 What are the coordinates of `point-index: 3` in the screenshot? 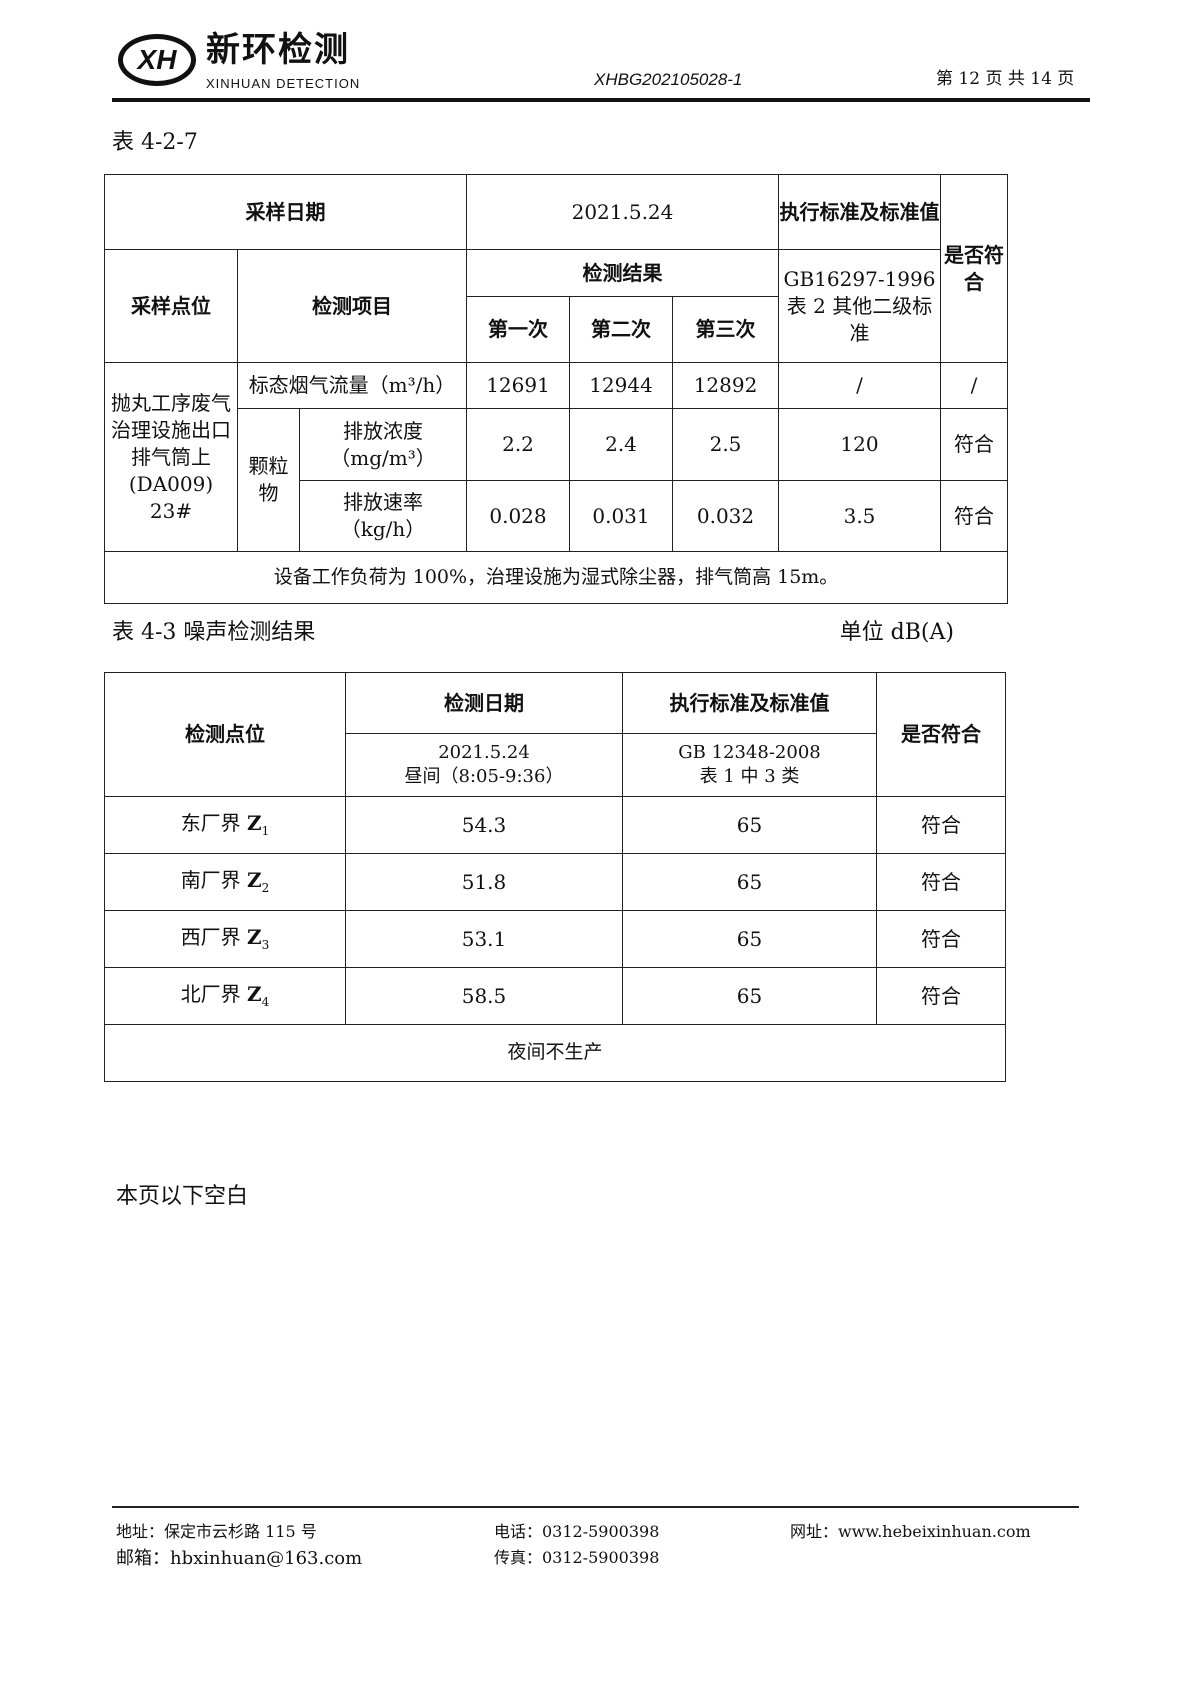 It's located at (265, 945).